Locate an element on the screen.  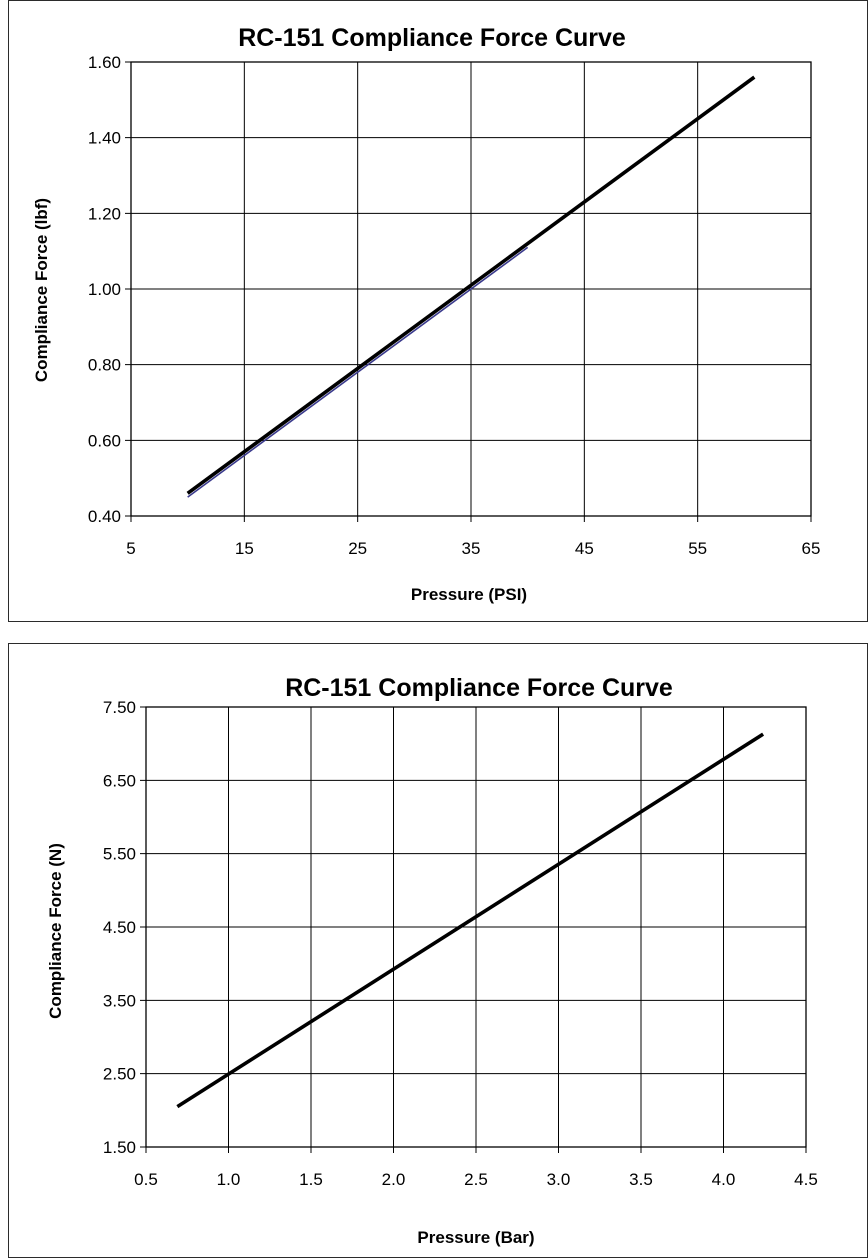
x-tick-label: 15 is located at coordinates (244, 548).